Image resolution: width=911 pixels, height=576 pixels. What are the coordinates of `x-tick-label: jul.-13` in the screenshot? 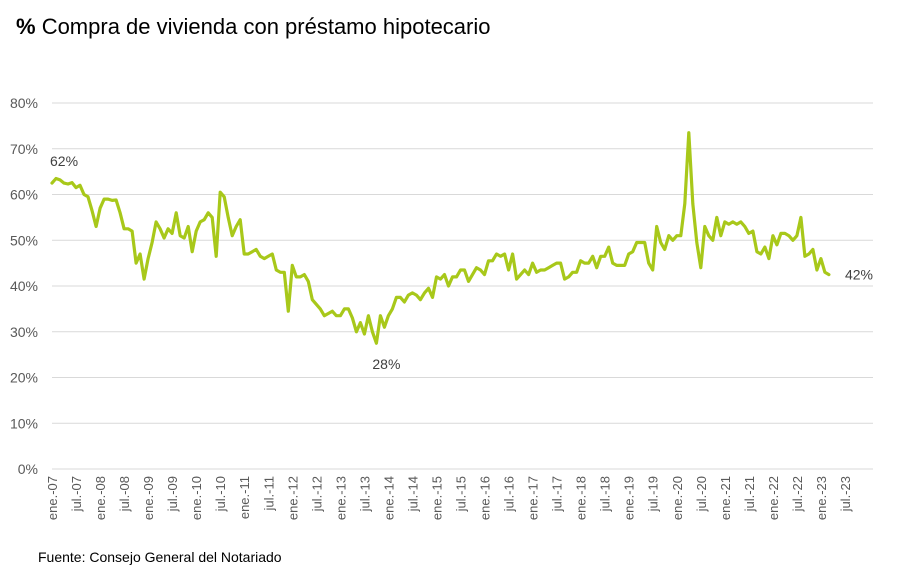 It's located at (364, 494).